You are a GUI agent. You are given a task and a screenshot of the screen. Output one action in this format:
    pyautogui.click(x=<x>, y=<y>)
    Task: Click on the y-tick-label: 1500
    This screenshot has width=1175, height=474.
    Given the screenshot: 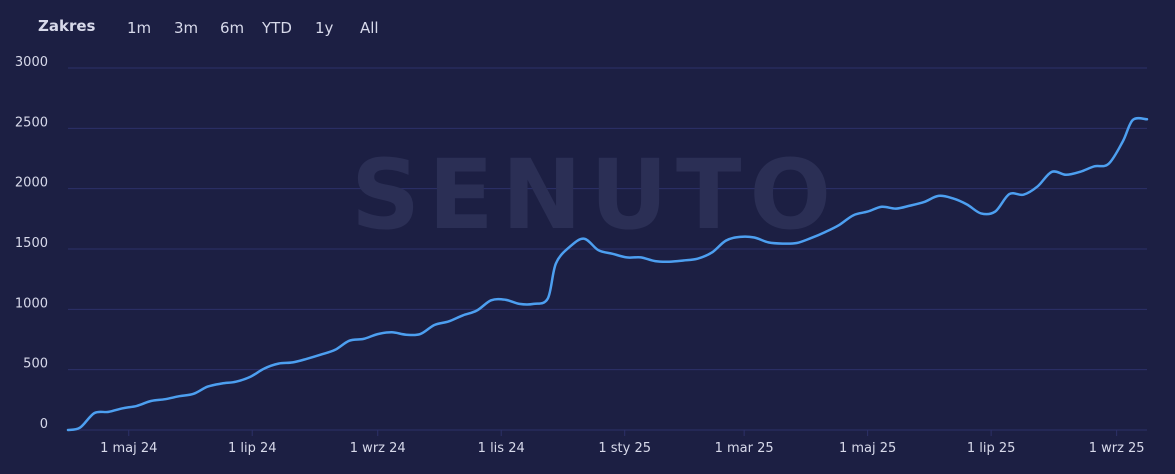 What is the action you would take?
    pyautogui.click(x=31, y=243)
    